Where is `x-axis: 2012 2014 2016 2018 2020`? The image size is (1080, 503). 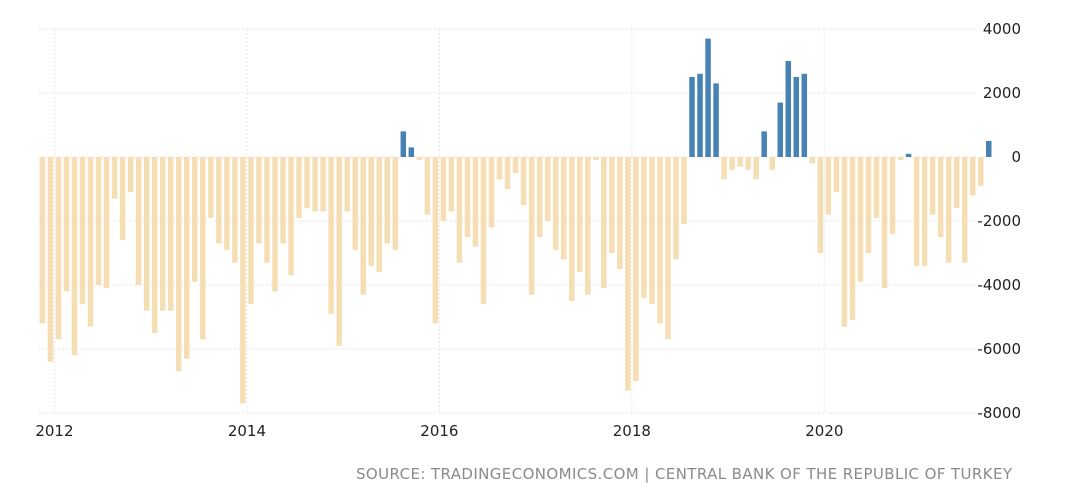 x-axis: 2012 2014 2016 2018 2020 is located at coordinates (439, 431).